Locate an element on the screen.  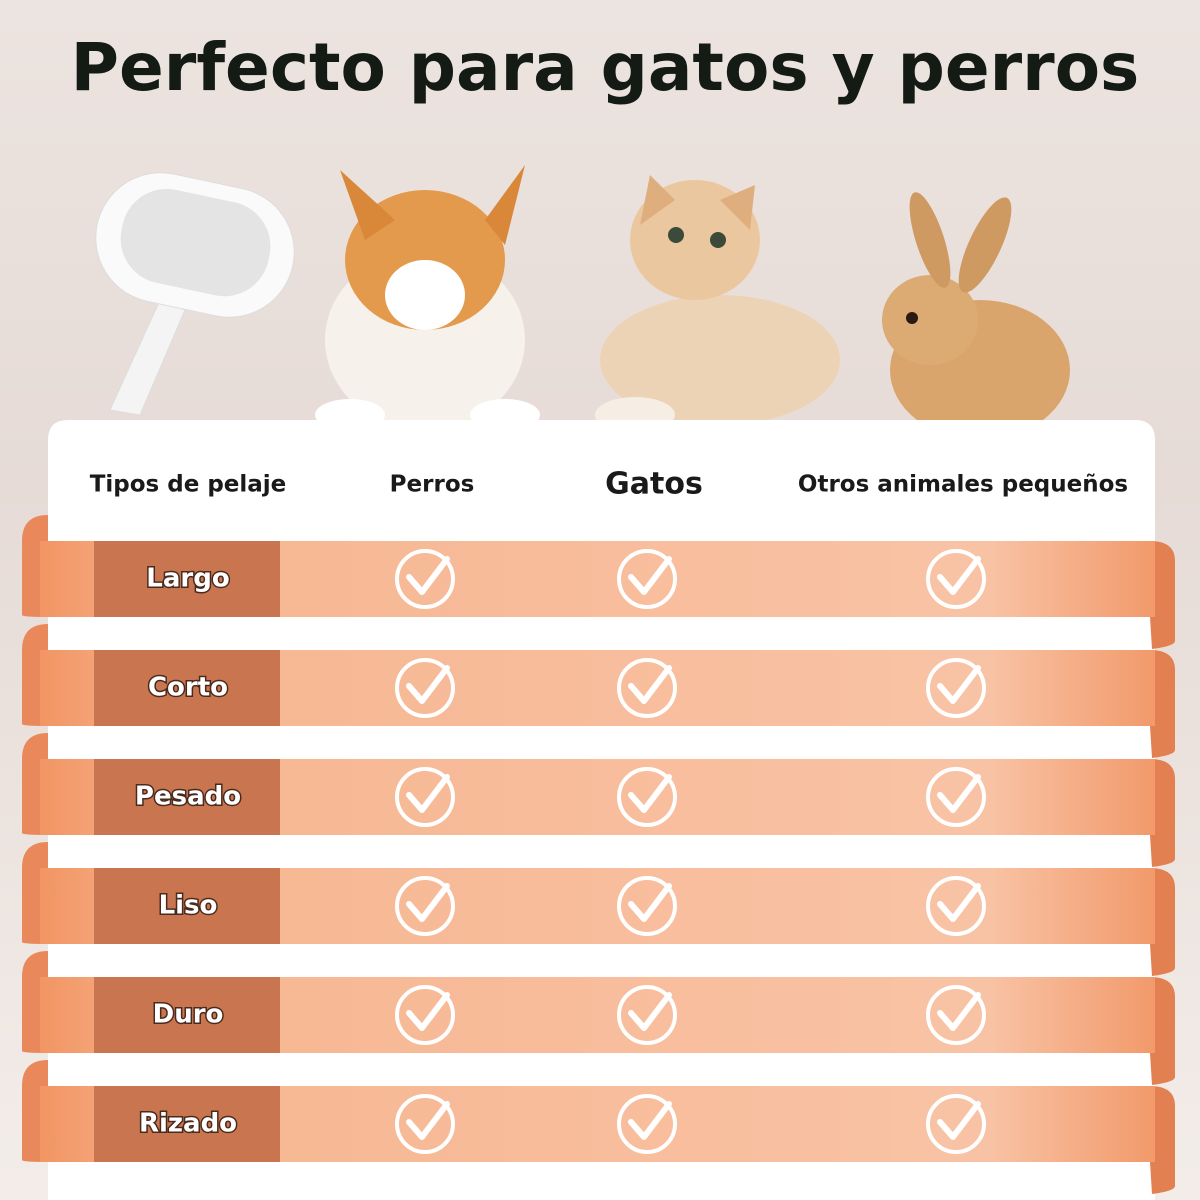
table-row: Corto is located at coordinates (598, 691).